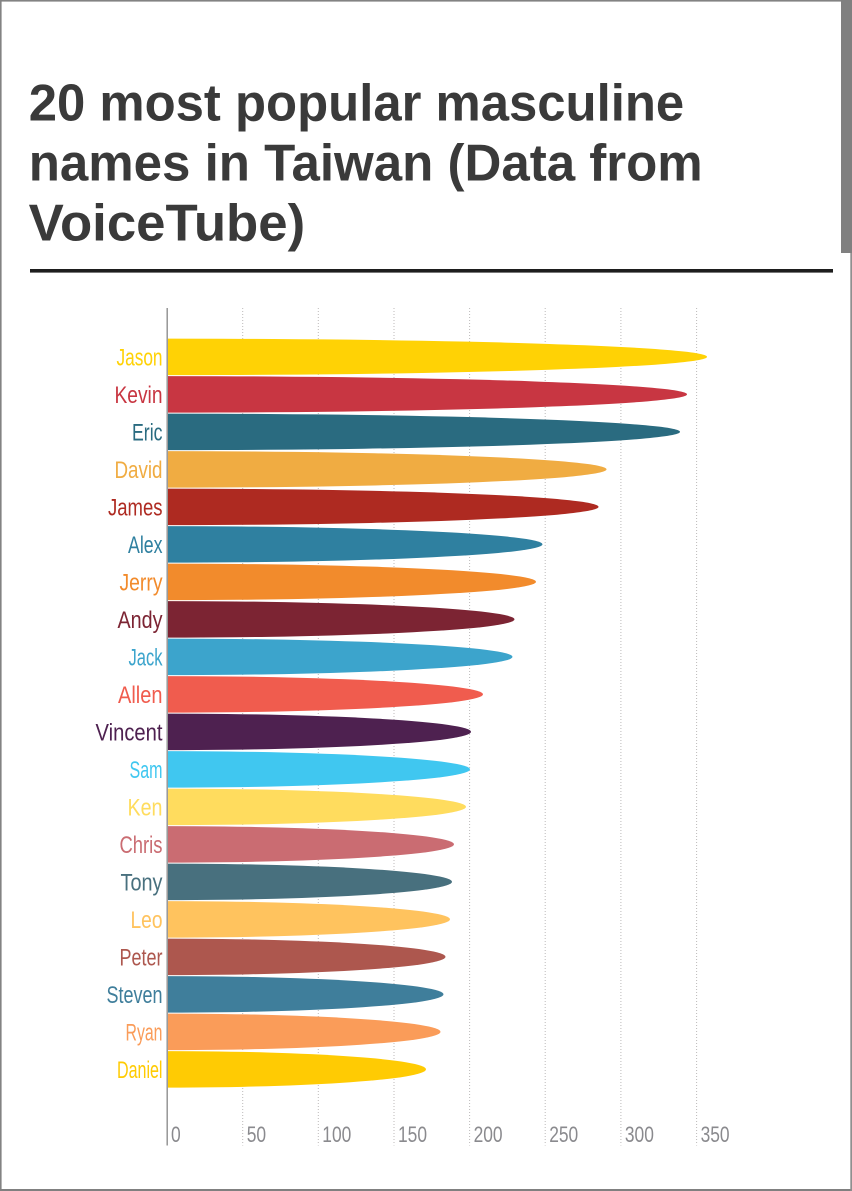 This screenshot has width=852, height=1191. I want to click on svg-text: 20 most popular masculine, so click(357, 104).